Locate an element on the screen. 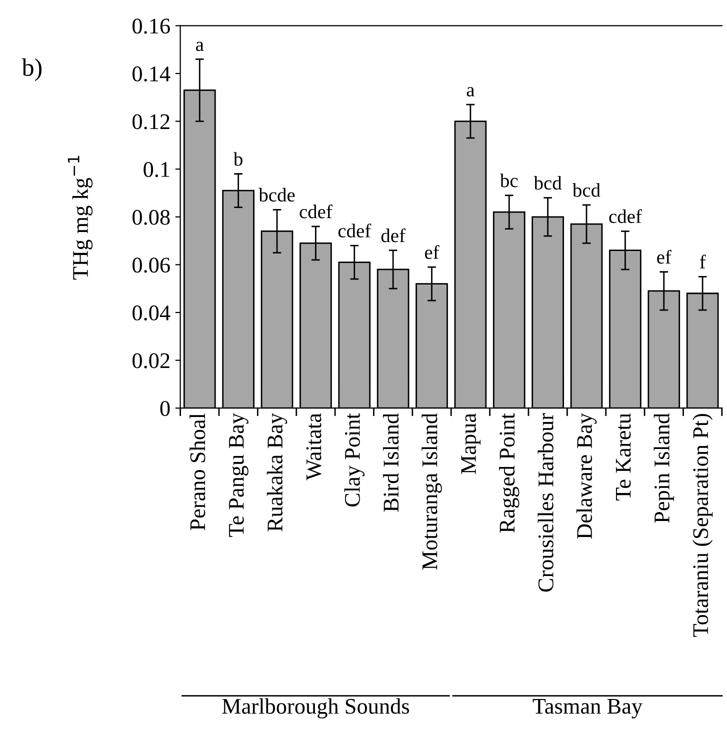 This screenshot has width=727, height=734. x-tick-label: Mapua is located at coordinates (471, 443).